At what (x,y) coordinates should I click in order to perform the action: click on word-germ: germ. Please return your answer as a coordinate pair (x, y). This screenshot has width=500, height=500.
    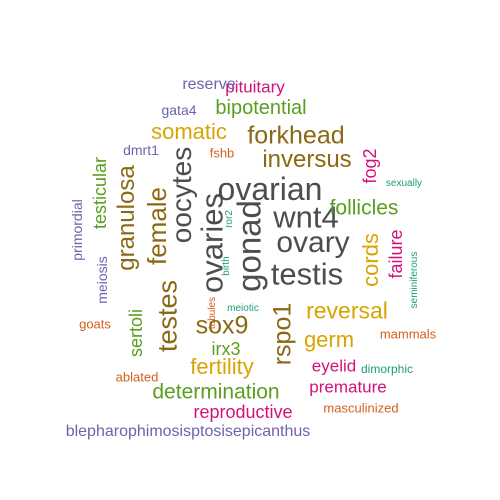
    Looking at the image, I should click on (329, 339).